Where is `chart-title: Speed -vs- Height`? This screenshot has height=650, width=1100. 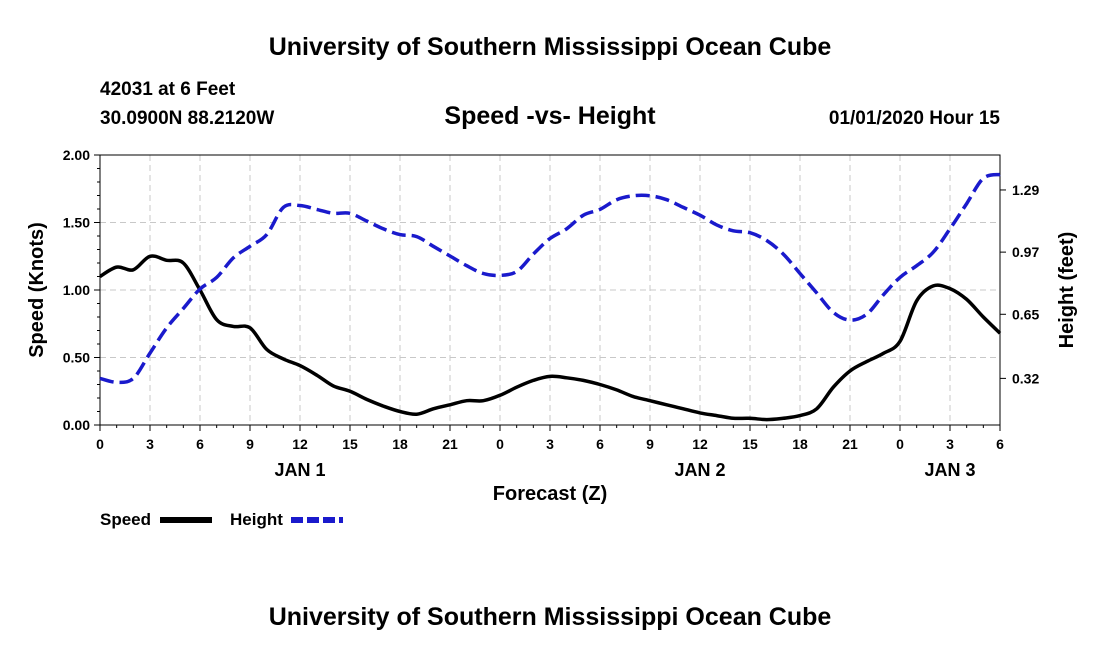 chart-title: Speed -vs- Height is located at coordinates (550, 116).